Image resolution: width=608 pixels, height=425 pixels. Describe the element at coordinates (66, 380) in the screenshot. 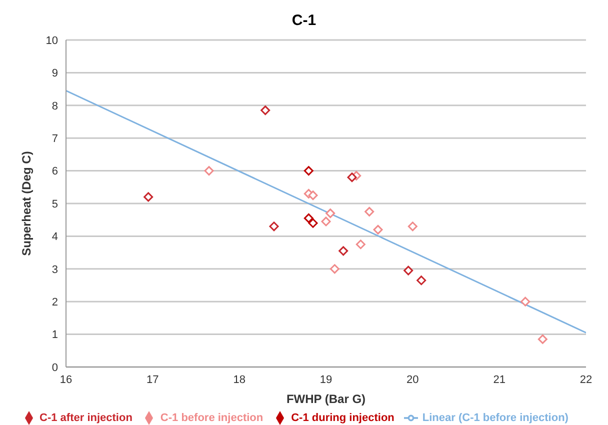

I see `x-tick-label: 16` at that location.